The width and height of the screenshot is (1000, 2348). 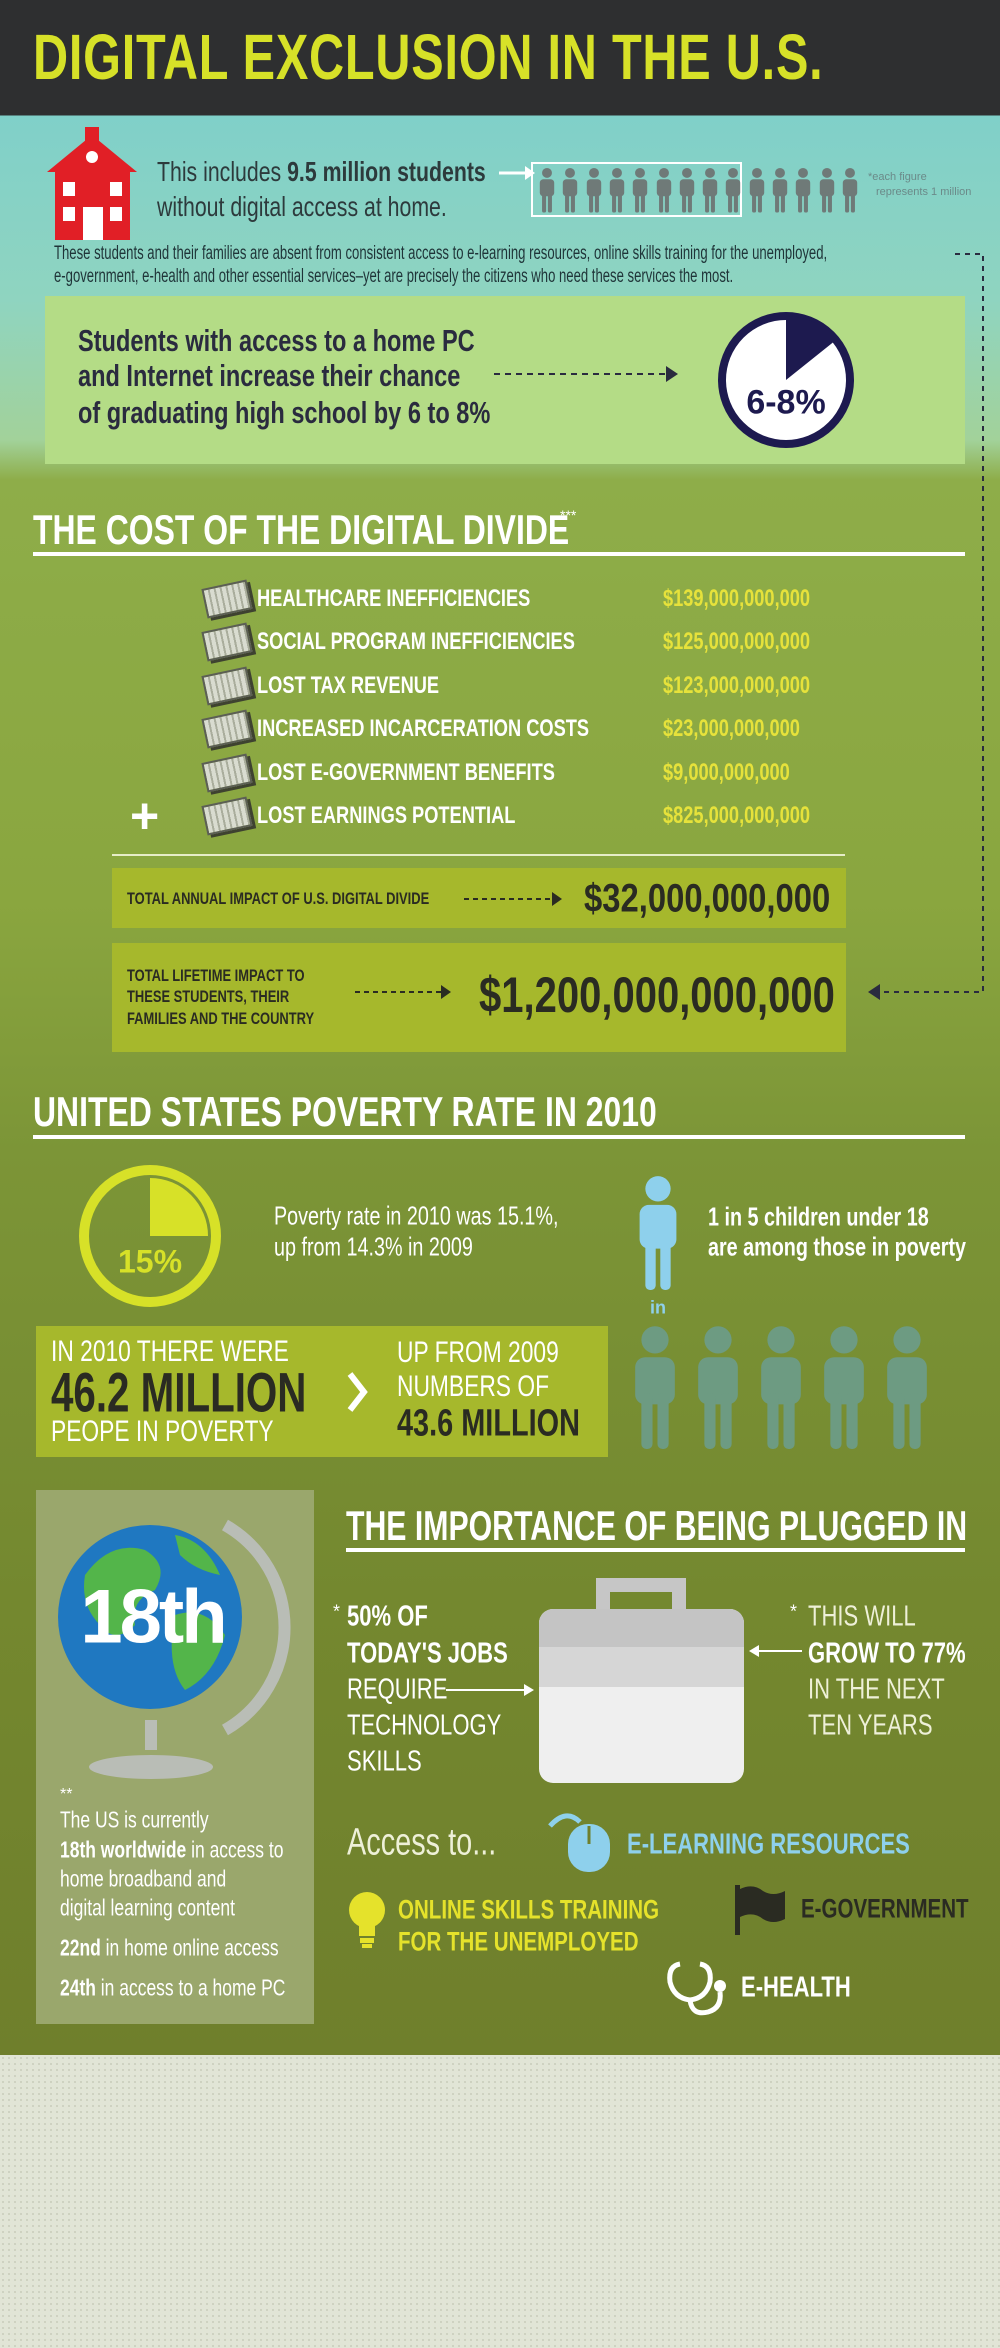 I want to click on ranking-line: 24th in access to a home PC, so click(x=173, y=1987).